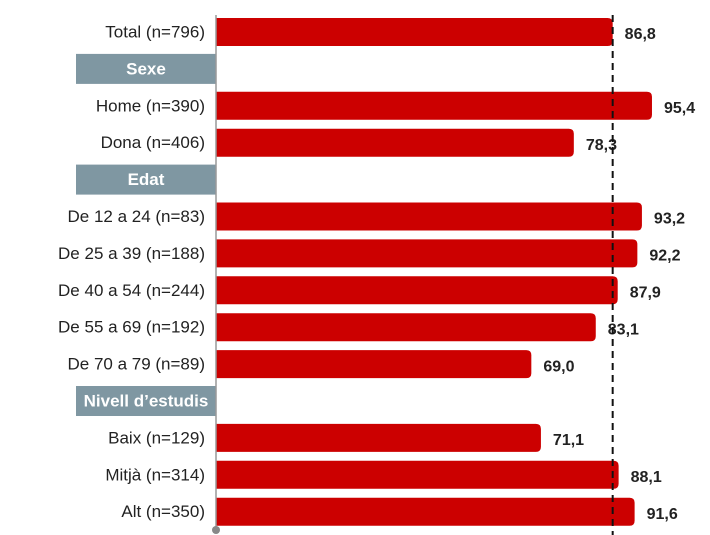 The image size is (710, 535). I want to click on category-label: Dona (n=406), so click(153, 142).